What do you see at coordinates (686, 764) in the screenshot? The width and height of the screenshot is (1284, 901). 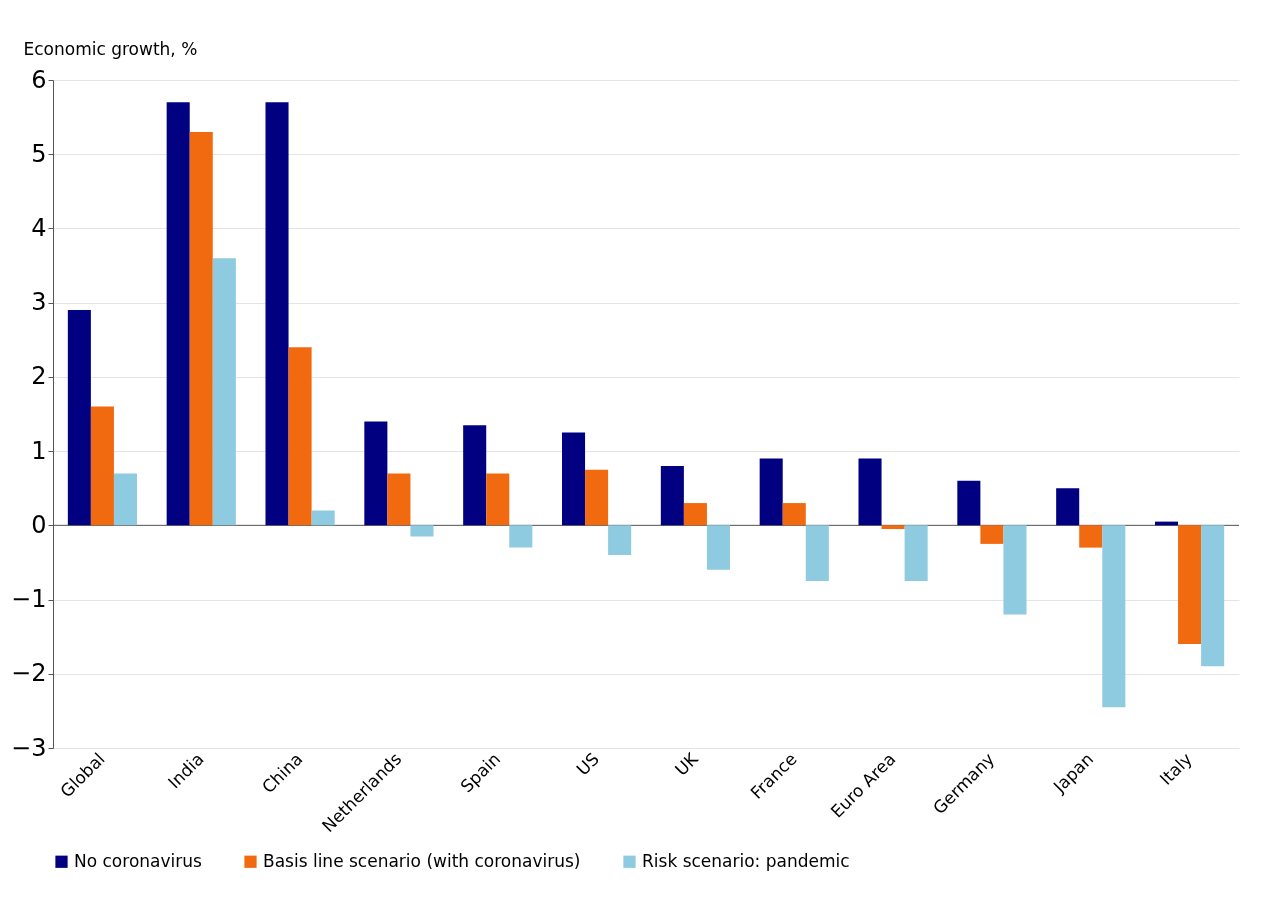 I see `x-tick-label: UK` at bounding box center [686, 764].